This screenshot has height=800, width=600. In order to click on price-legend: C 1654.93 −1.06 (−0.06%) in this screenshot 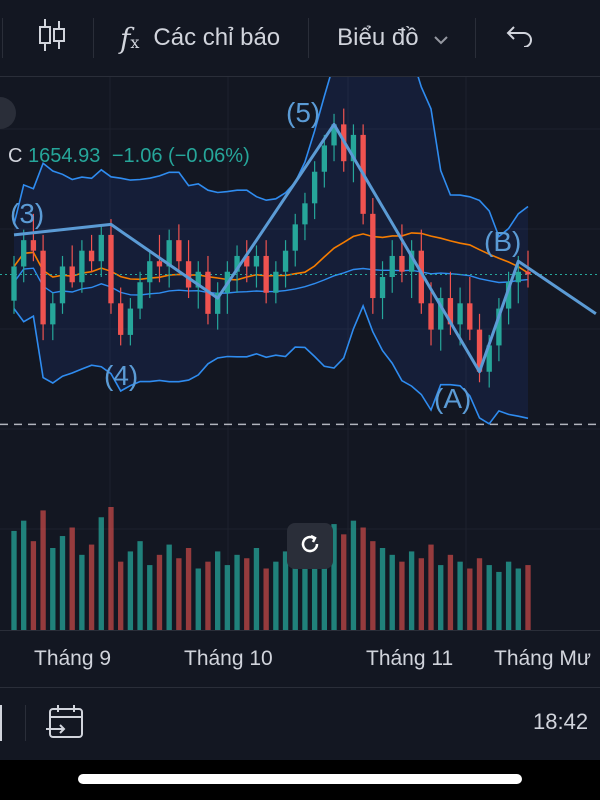, I will do `click(129, 156)`.